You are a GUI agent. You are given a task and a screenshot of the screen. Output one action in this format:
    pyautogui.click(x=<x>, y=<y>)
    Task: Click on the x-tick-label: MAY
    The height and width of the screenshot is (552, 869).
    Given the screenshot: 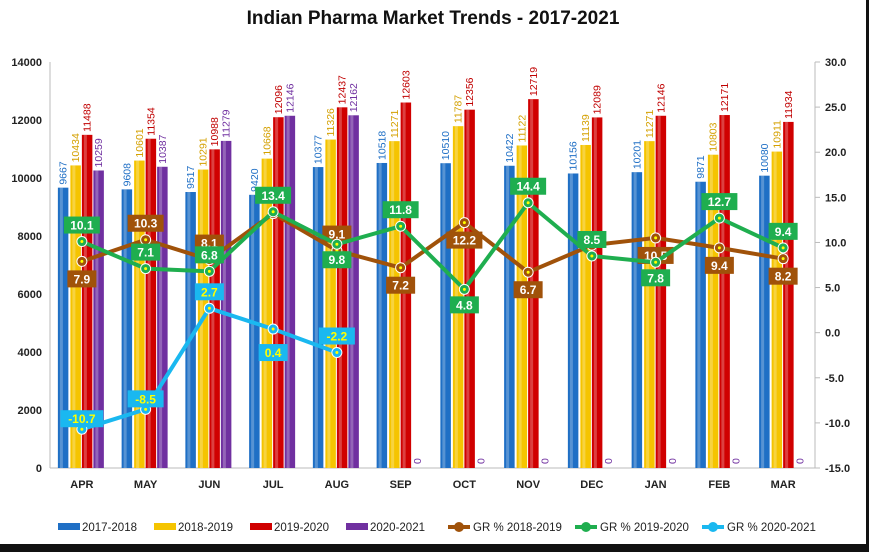 What is the action you would take?
    pyautogui.click(x=146, y=485)
    